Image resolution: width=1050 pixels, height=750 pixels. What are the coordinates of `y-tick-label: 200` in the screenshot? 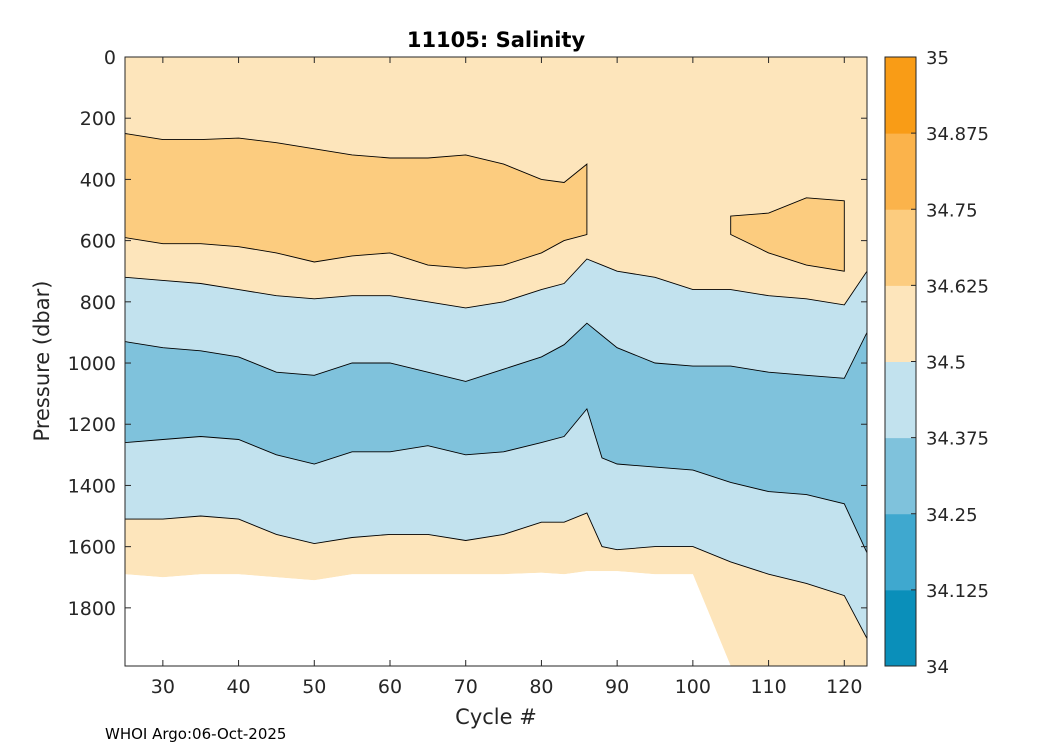 It's located at (98, 119).